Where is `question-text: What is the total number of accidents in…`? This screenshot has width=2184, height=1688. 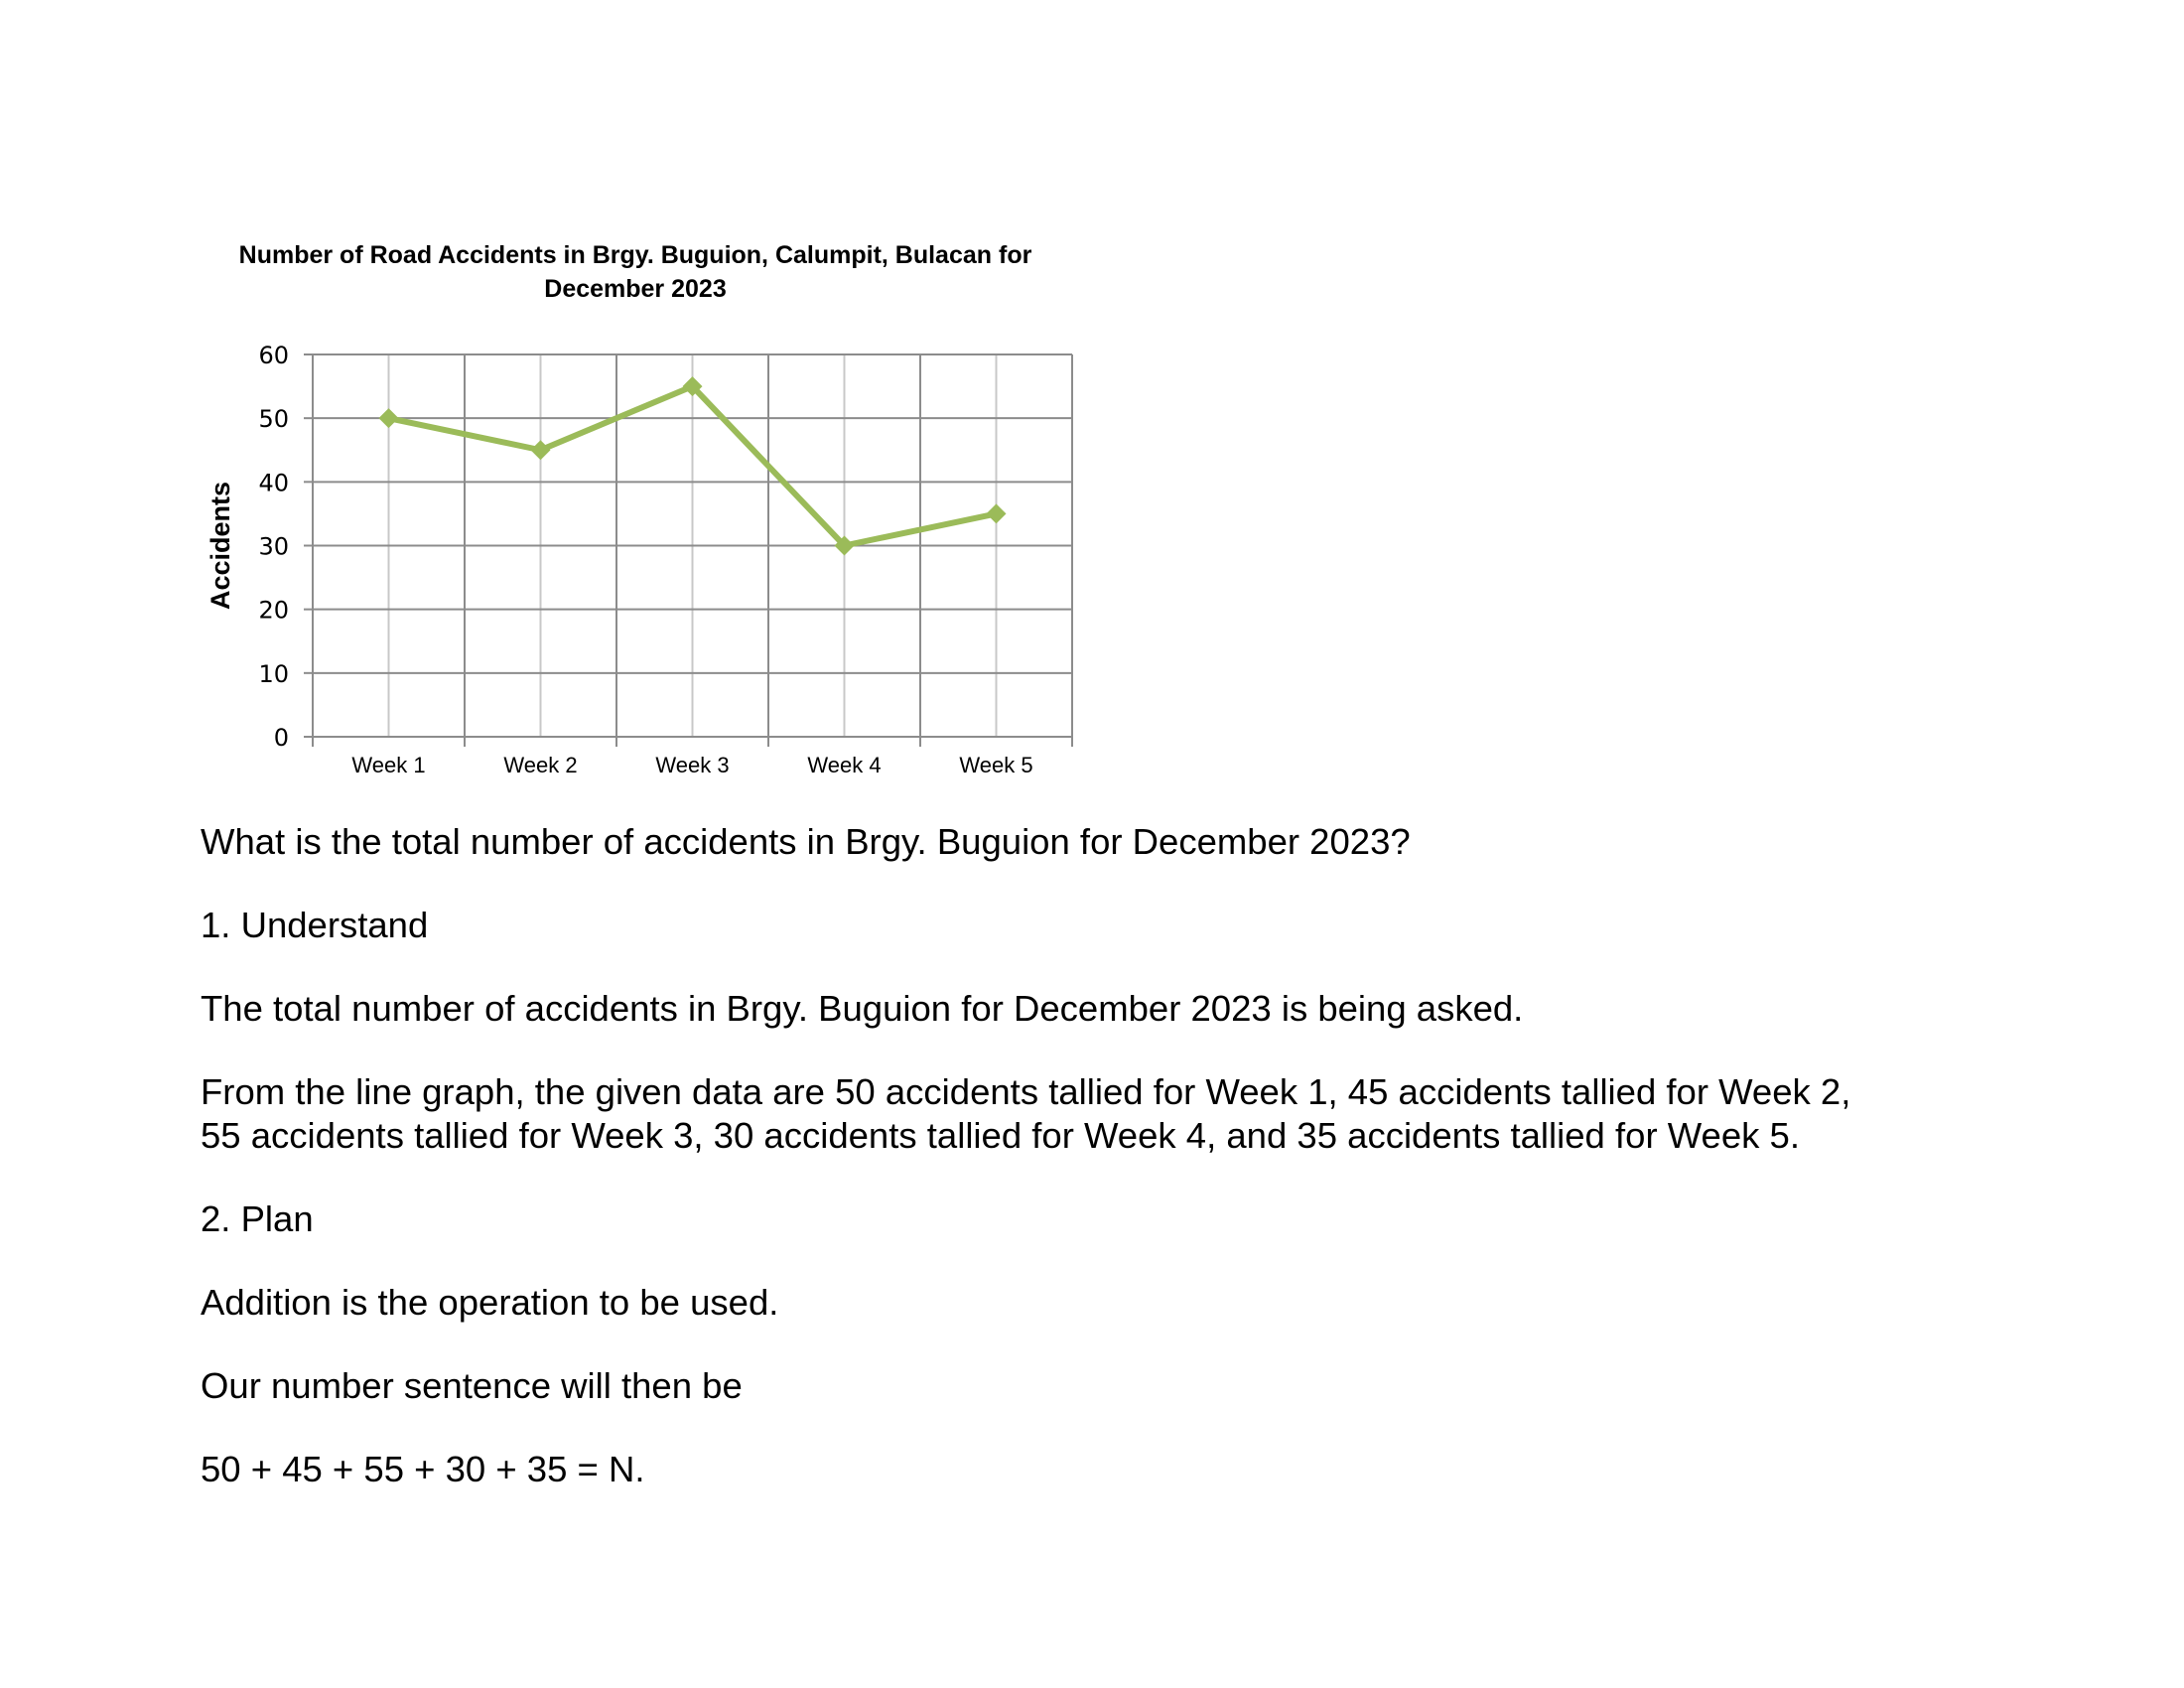
question-text: What is the total number of accidents in… is located at coordinates (806, 841).